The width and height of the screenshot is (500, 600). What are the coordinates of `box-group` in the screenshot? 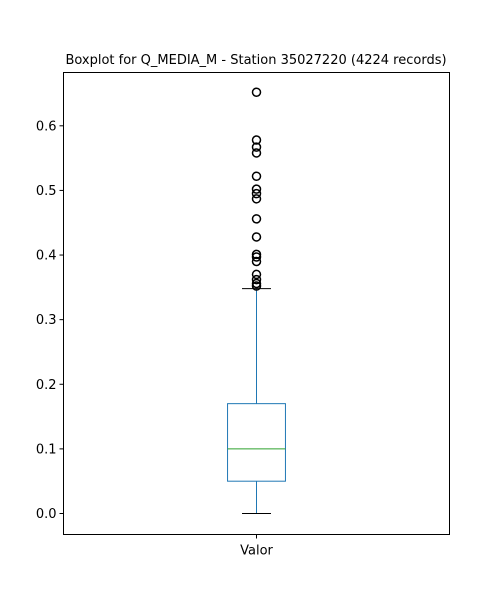 It's located at (256, 300).